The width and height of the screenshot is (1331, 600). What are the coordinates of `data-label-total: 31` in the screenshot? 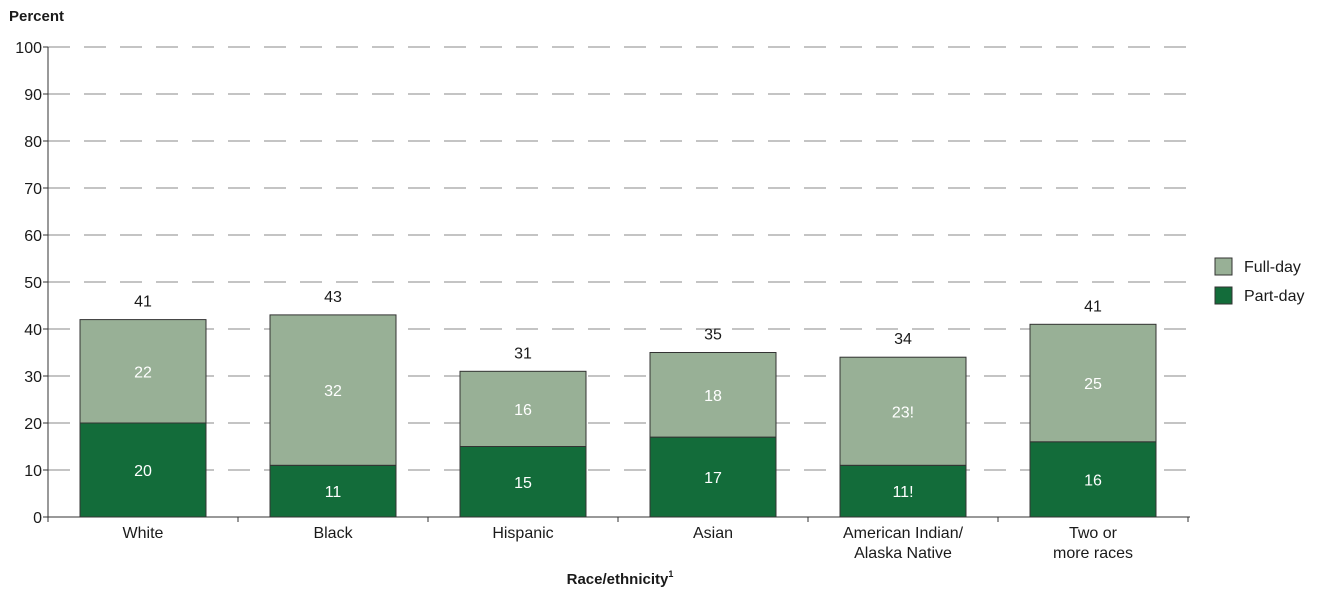 It's located at (523, 353).